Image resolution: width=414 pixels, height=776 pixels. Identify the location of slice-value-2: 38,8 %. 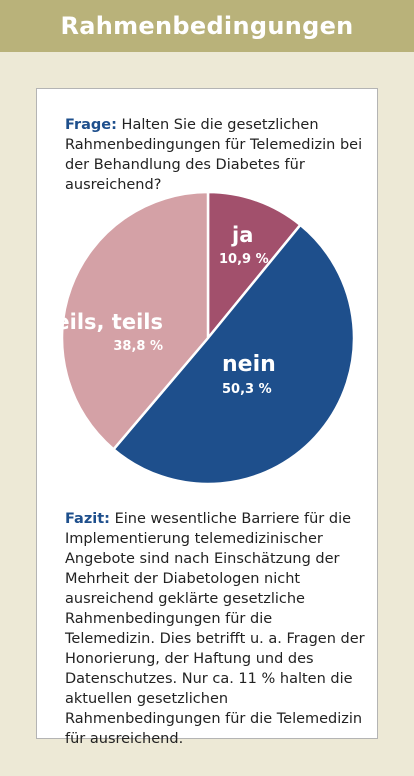
(138, 346).